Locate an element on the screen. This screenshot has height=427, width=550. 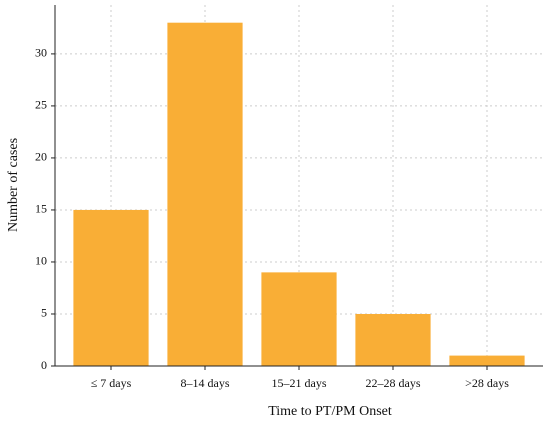
y-tick-label: 15 is located at coordinates (41, 209).